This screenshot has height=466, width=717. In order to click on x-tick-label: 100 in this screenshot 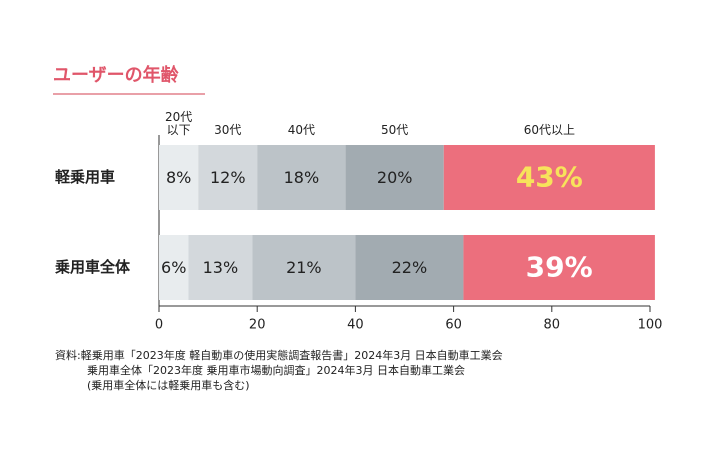, I will do `click(650, 325)`.